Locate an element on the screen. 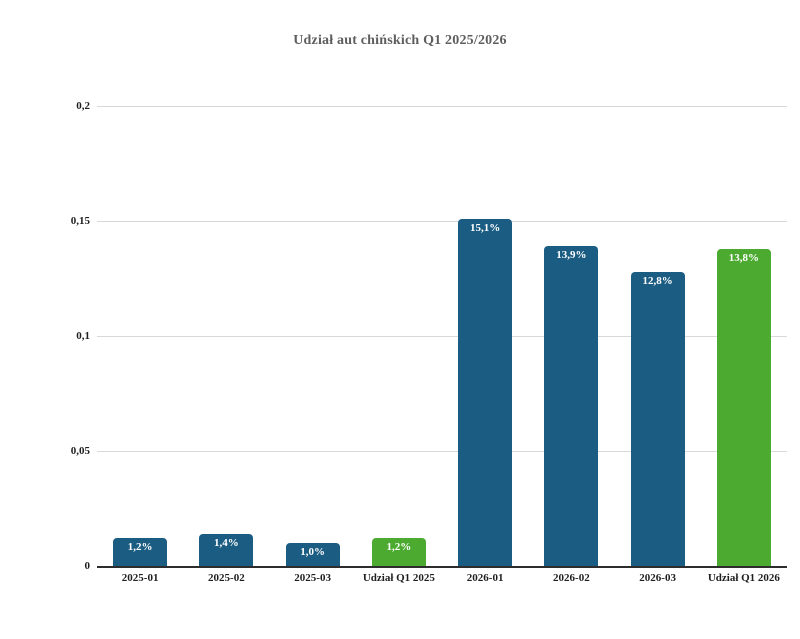  x-axis-tick-label: Udział Q1 2026 is located at coordinates (743, 578).